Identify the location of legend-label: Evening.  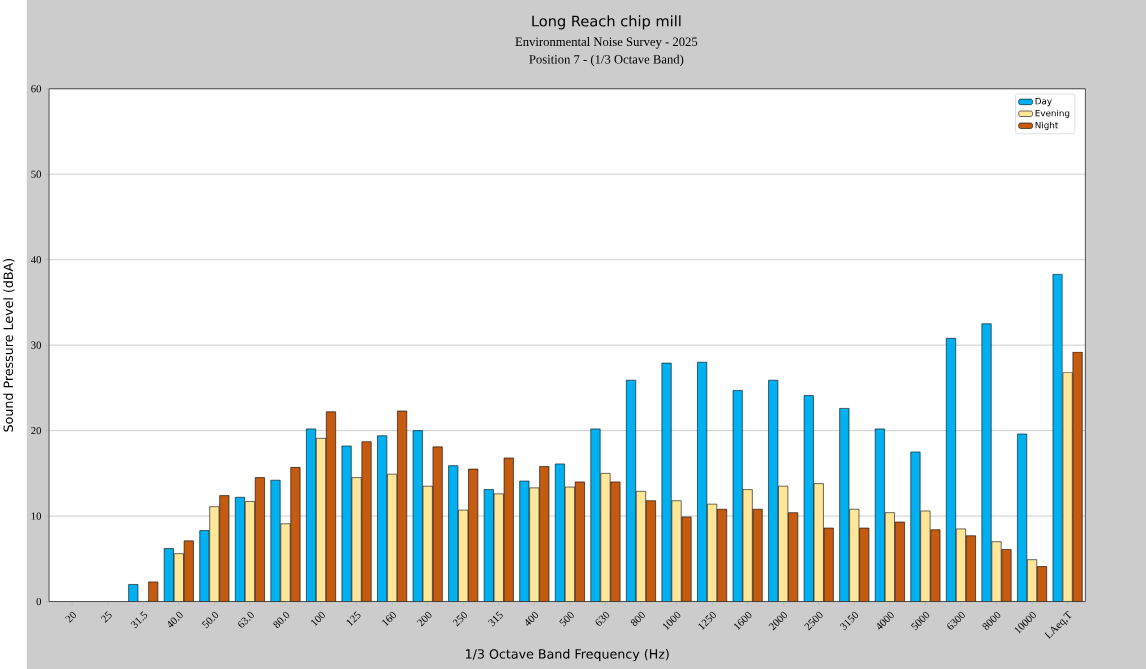
(1052, 114).